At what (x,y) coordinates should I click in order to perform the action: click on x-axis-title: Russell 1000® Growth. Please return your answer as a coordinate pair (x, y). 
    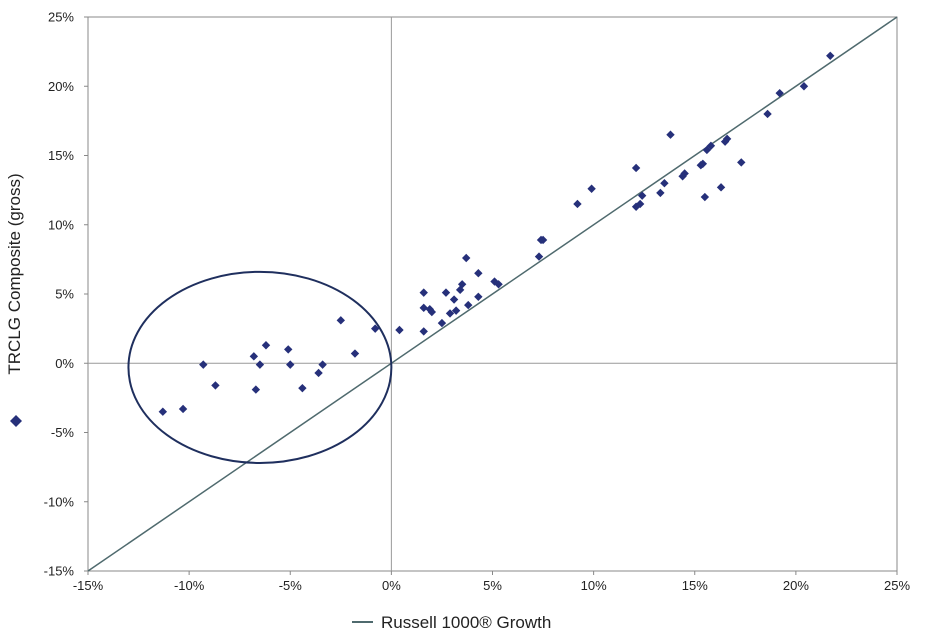
    Looking at the image, I should click on (466, 622).